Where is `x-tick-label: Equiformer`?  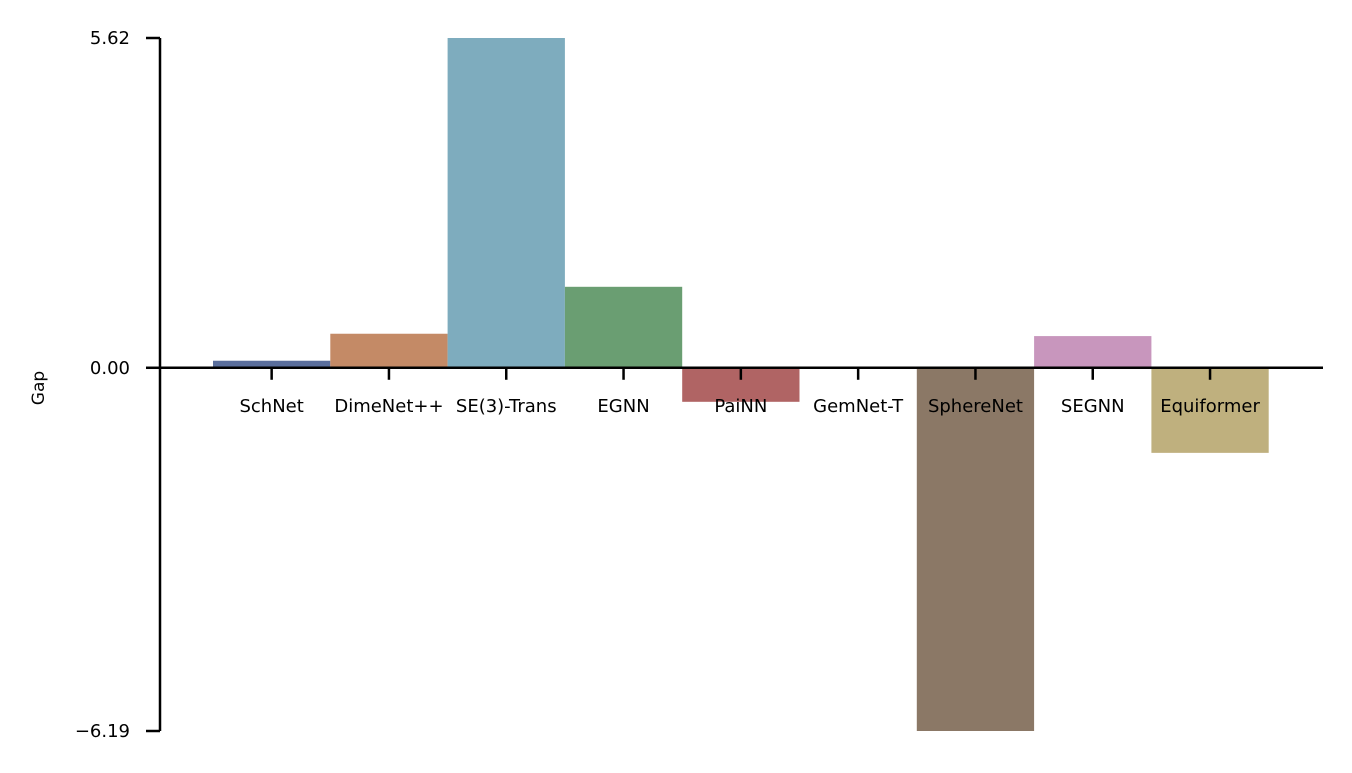
x-tick-label: Equiformer is located at coordinates (1210, 406).